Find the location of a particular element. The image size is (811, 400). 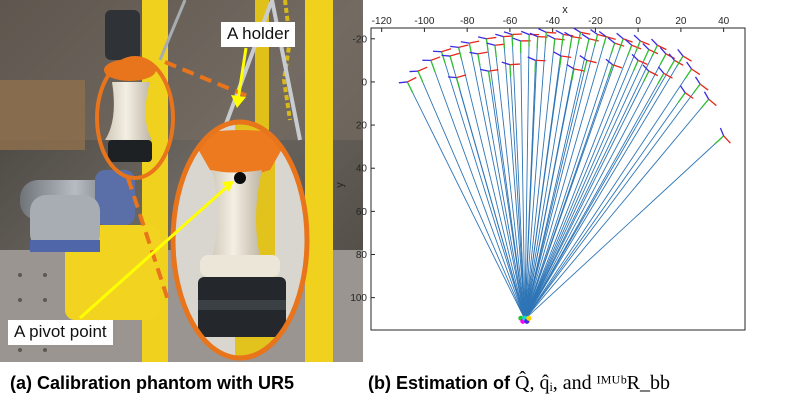

x-tick-label: -100 is located at coordinates (424, 21).